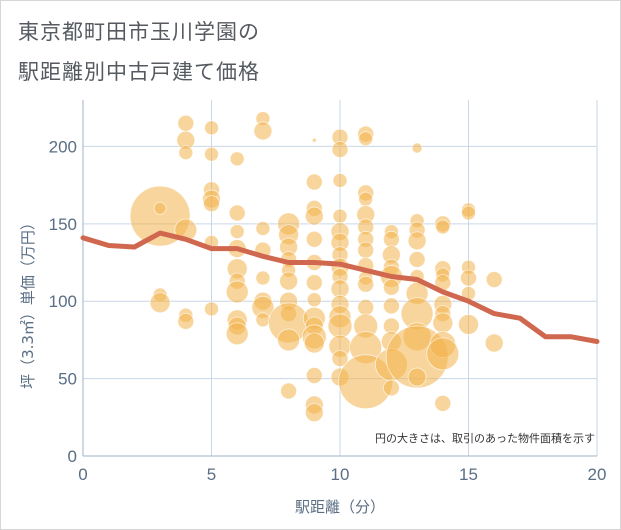 The height and width of the screenshot is (530, 621). Describe the element at coordinates (67, 379) in the screenshot. I see `y-tick-label: 50` at that location.